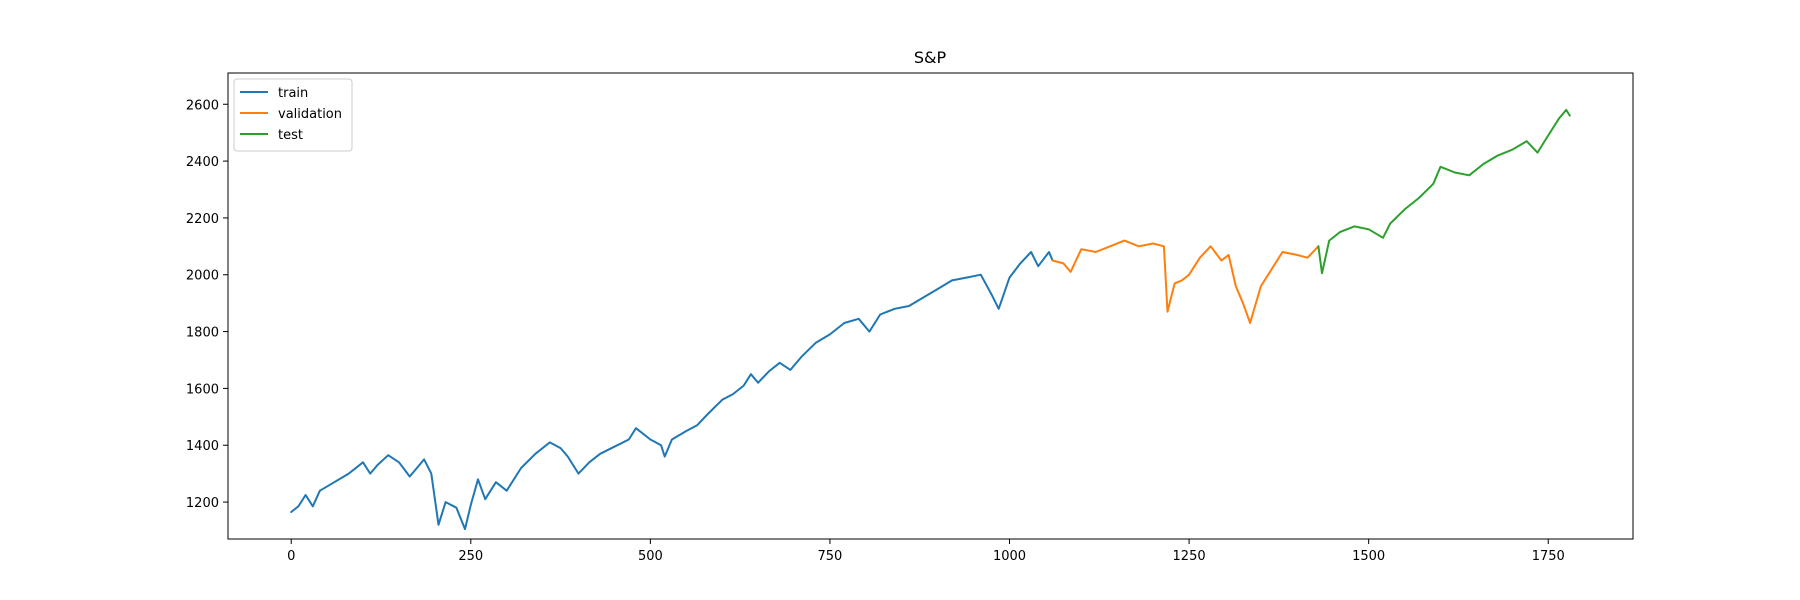 The height and width of the screenshot is (600, 1800). Describe the element at coordinates (291, 556) in the screenshot. I see `x-tick-label: 0` at that location.